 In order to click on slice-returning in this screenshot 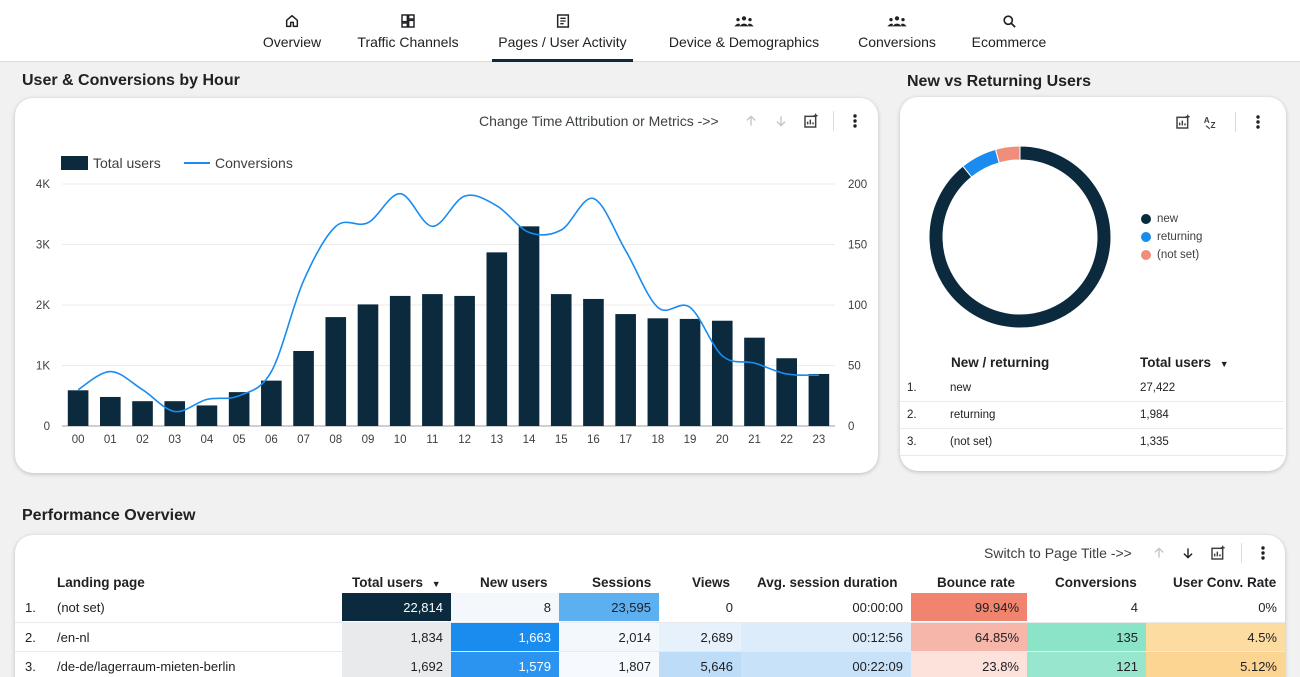, I will do `click(981, 163)`.